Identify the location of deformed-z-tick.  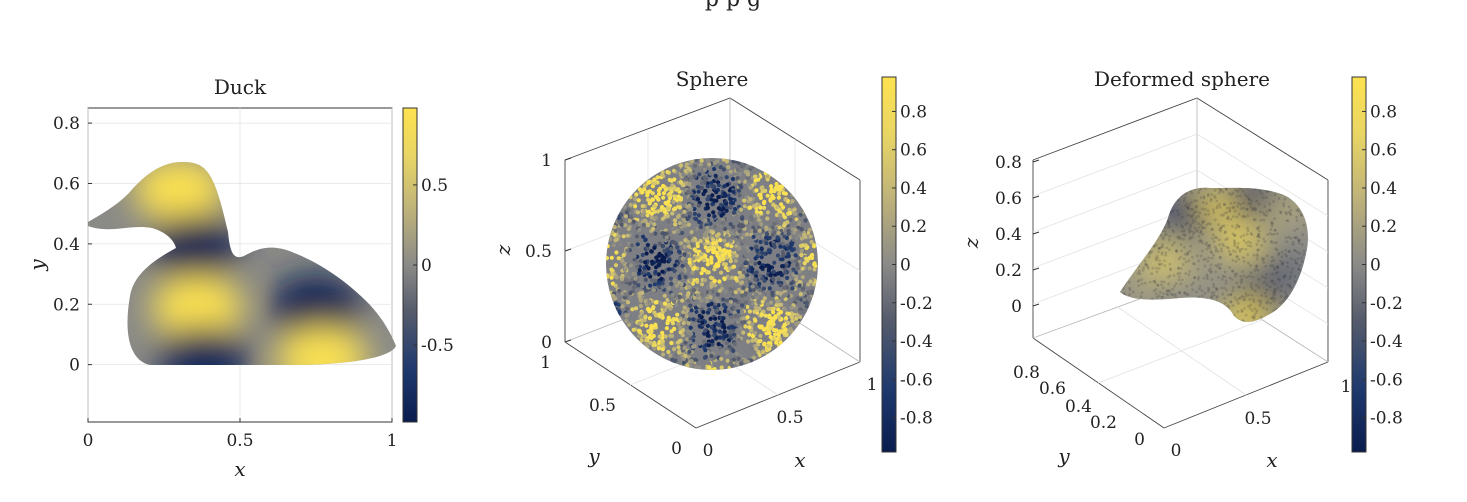
(1036, 161).